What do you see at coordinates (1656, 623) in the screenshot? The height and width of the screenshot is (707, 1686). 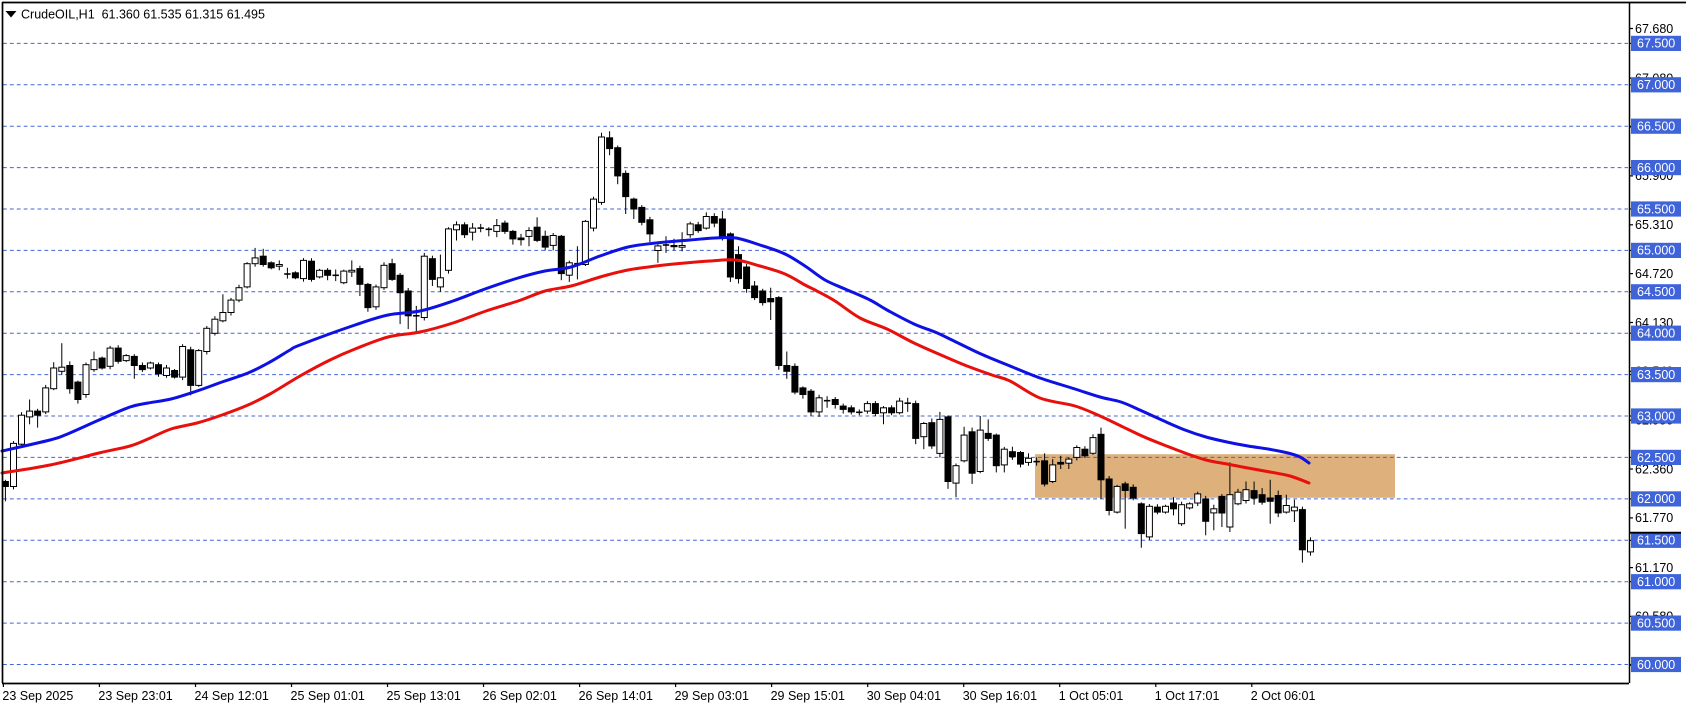 I see `svg-text: 60.500` at bounding box center [1656, 623].